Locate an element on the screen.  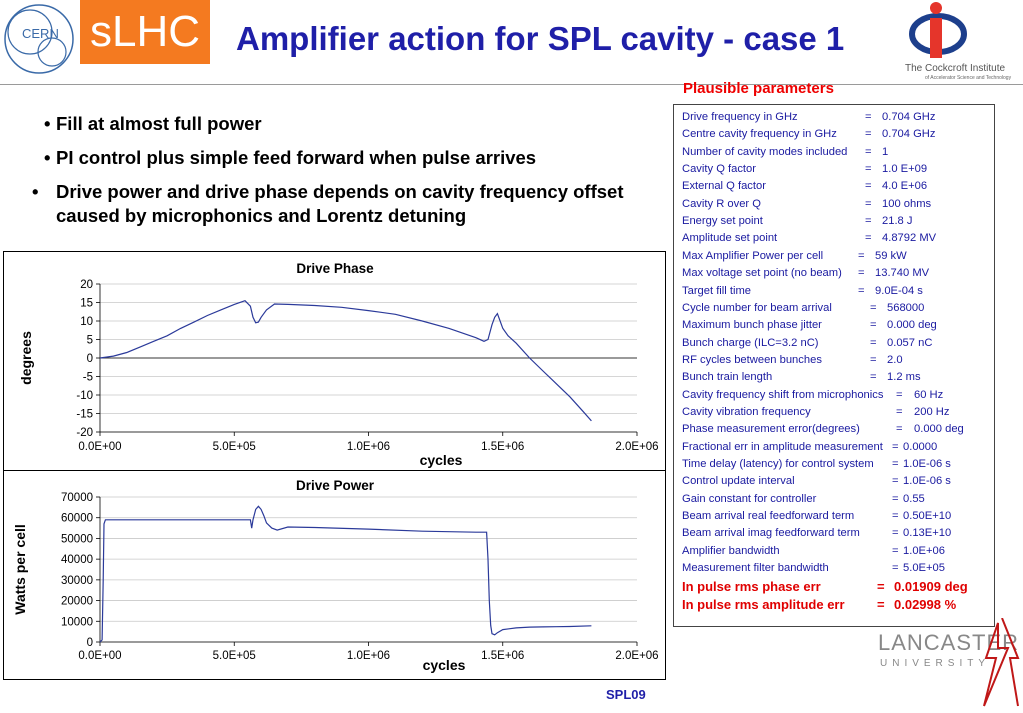
slide-footer: SPL09 is located at coordinates (626, 694).